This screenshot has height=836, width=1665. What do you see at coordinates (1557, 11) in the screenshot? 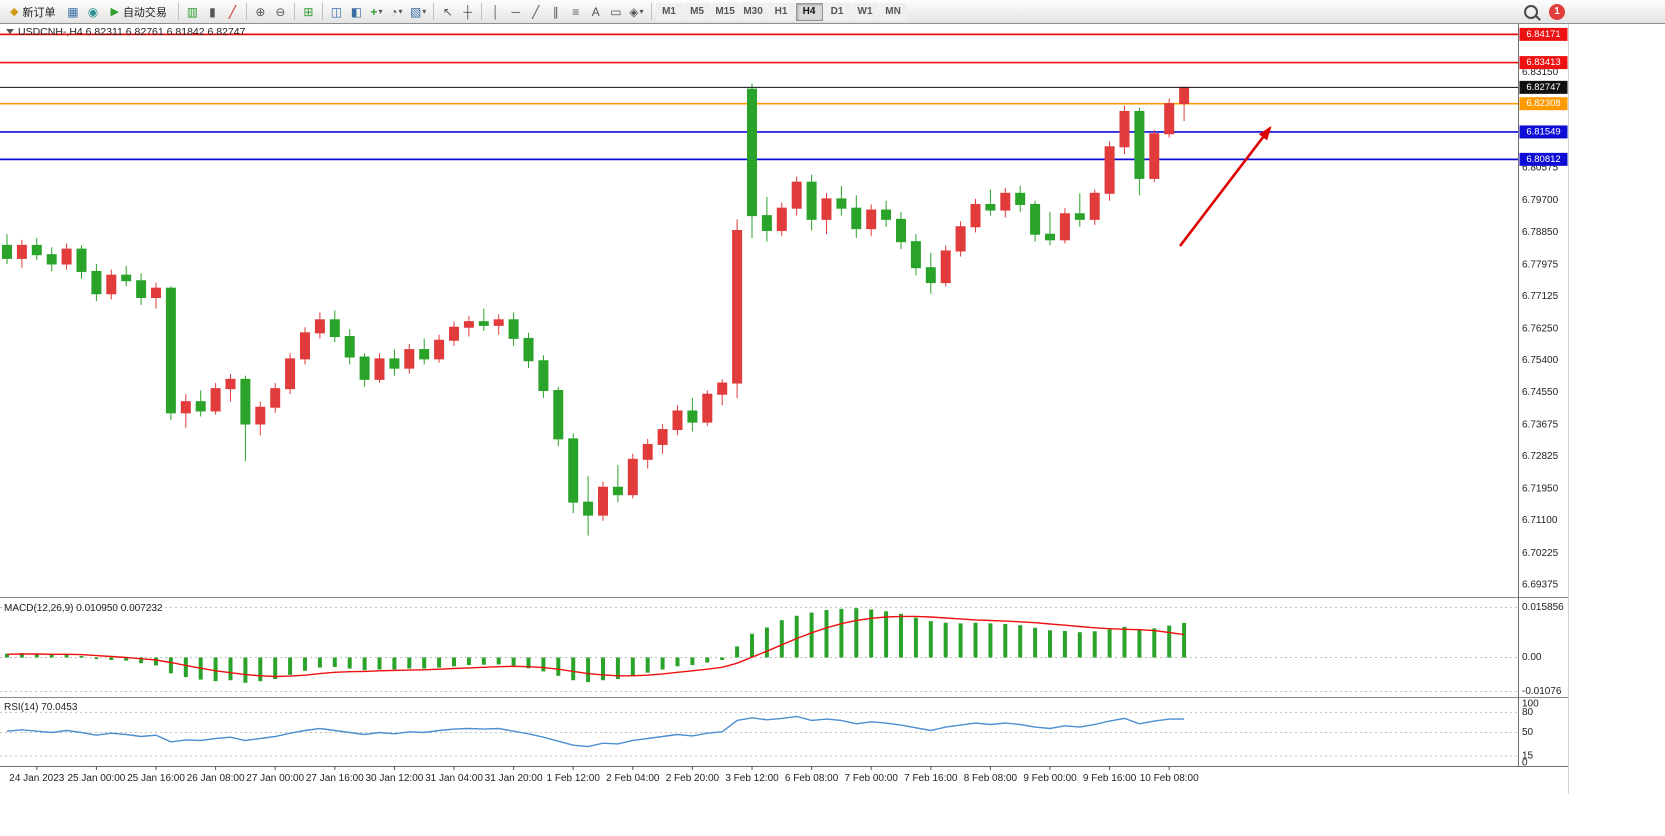
I see `notification-badge: 1` at bounding box center [1557, 11].